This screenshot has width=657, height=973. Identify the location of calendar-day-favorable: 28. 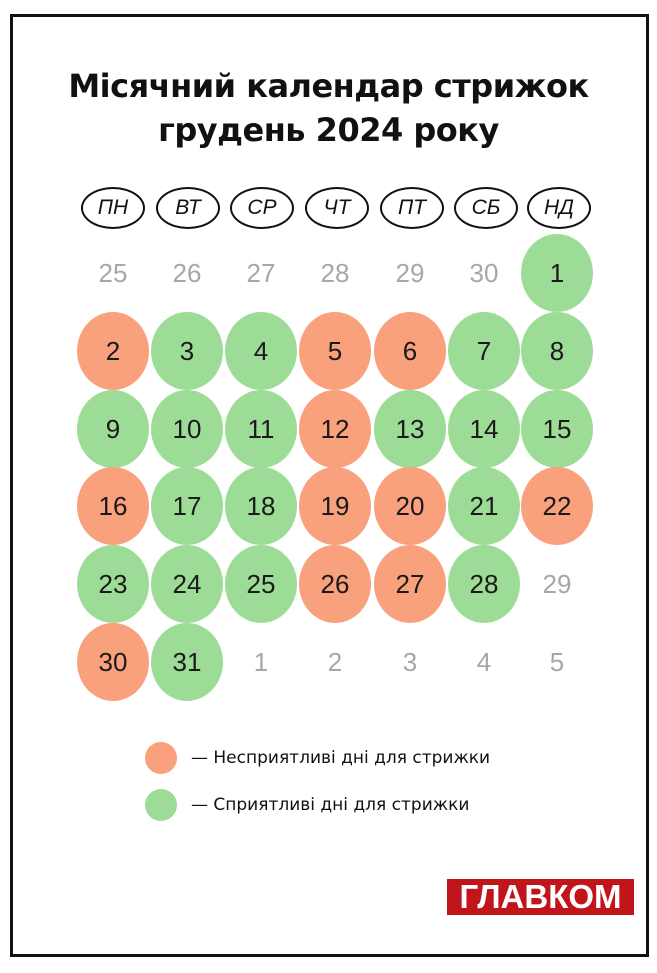
(484, 584).